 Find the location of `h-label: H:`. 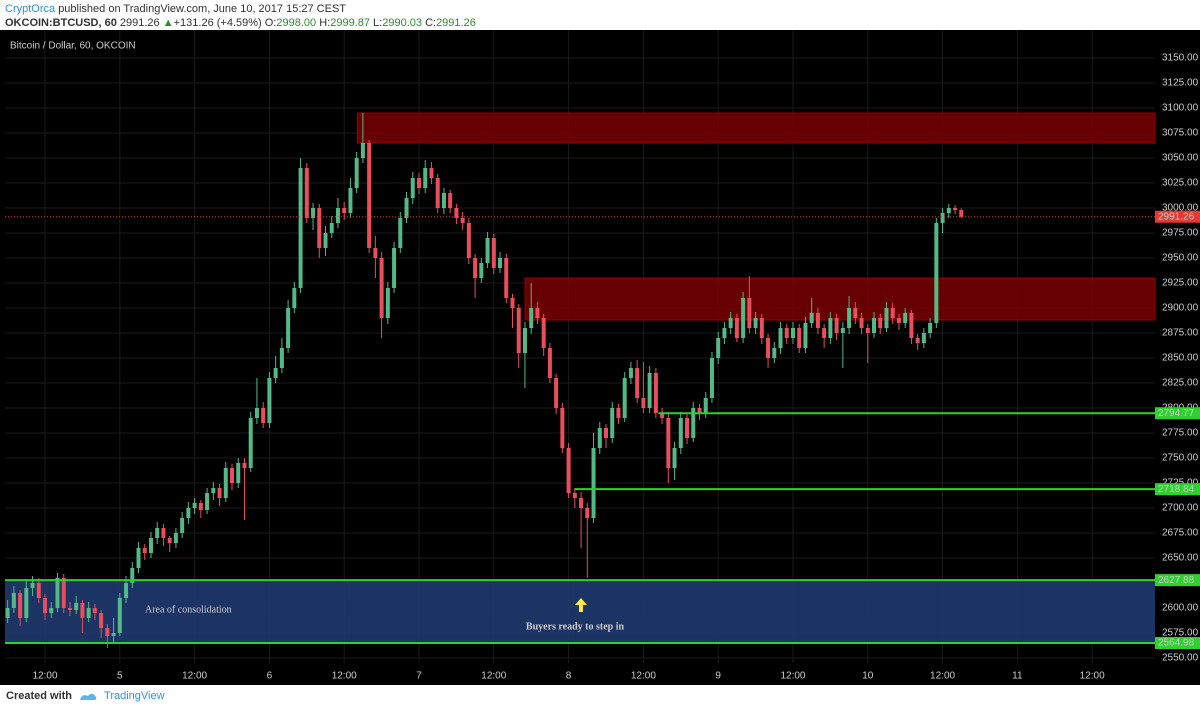

h-label: H: is located at coordinates (325, 23).